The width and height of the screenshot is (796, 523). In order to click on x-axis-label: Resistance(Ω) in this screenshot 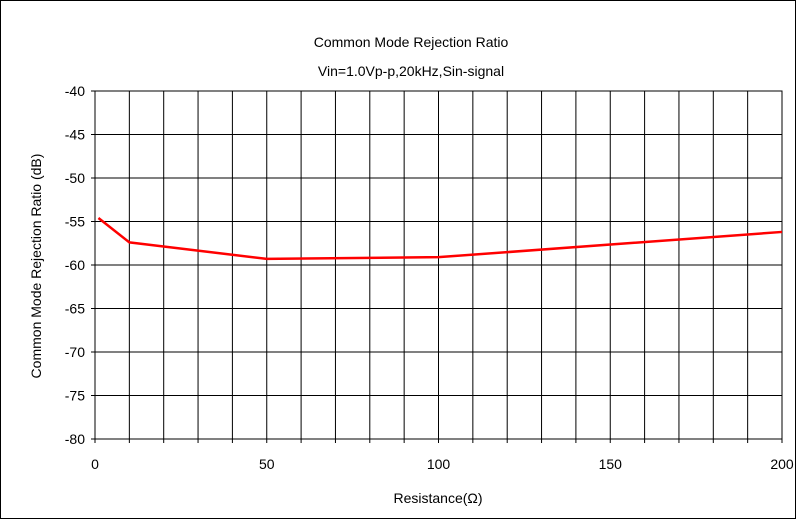, I will do `click(437, 498)`.